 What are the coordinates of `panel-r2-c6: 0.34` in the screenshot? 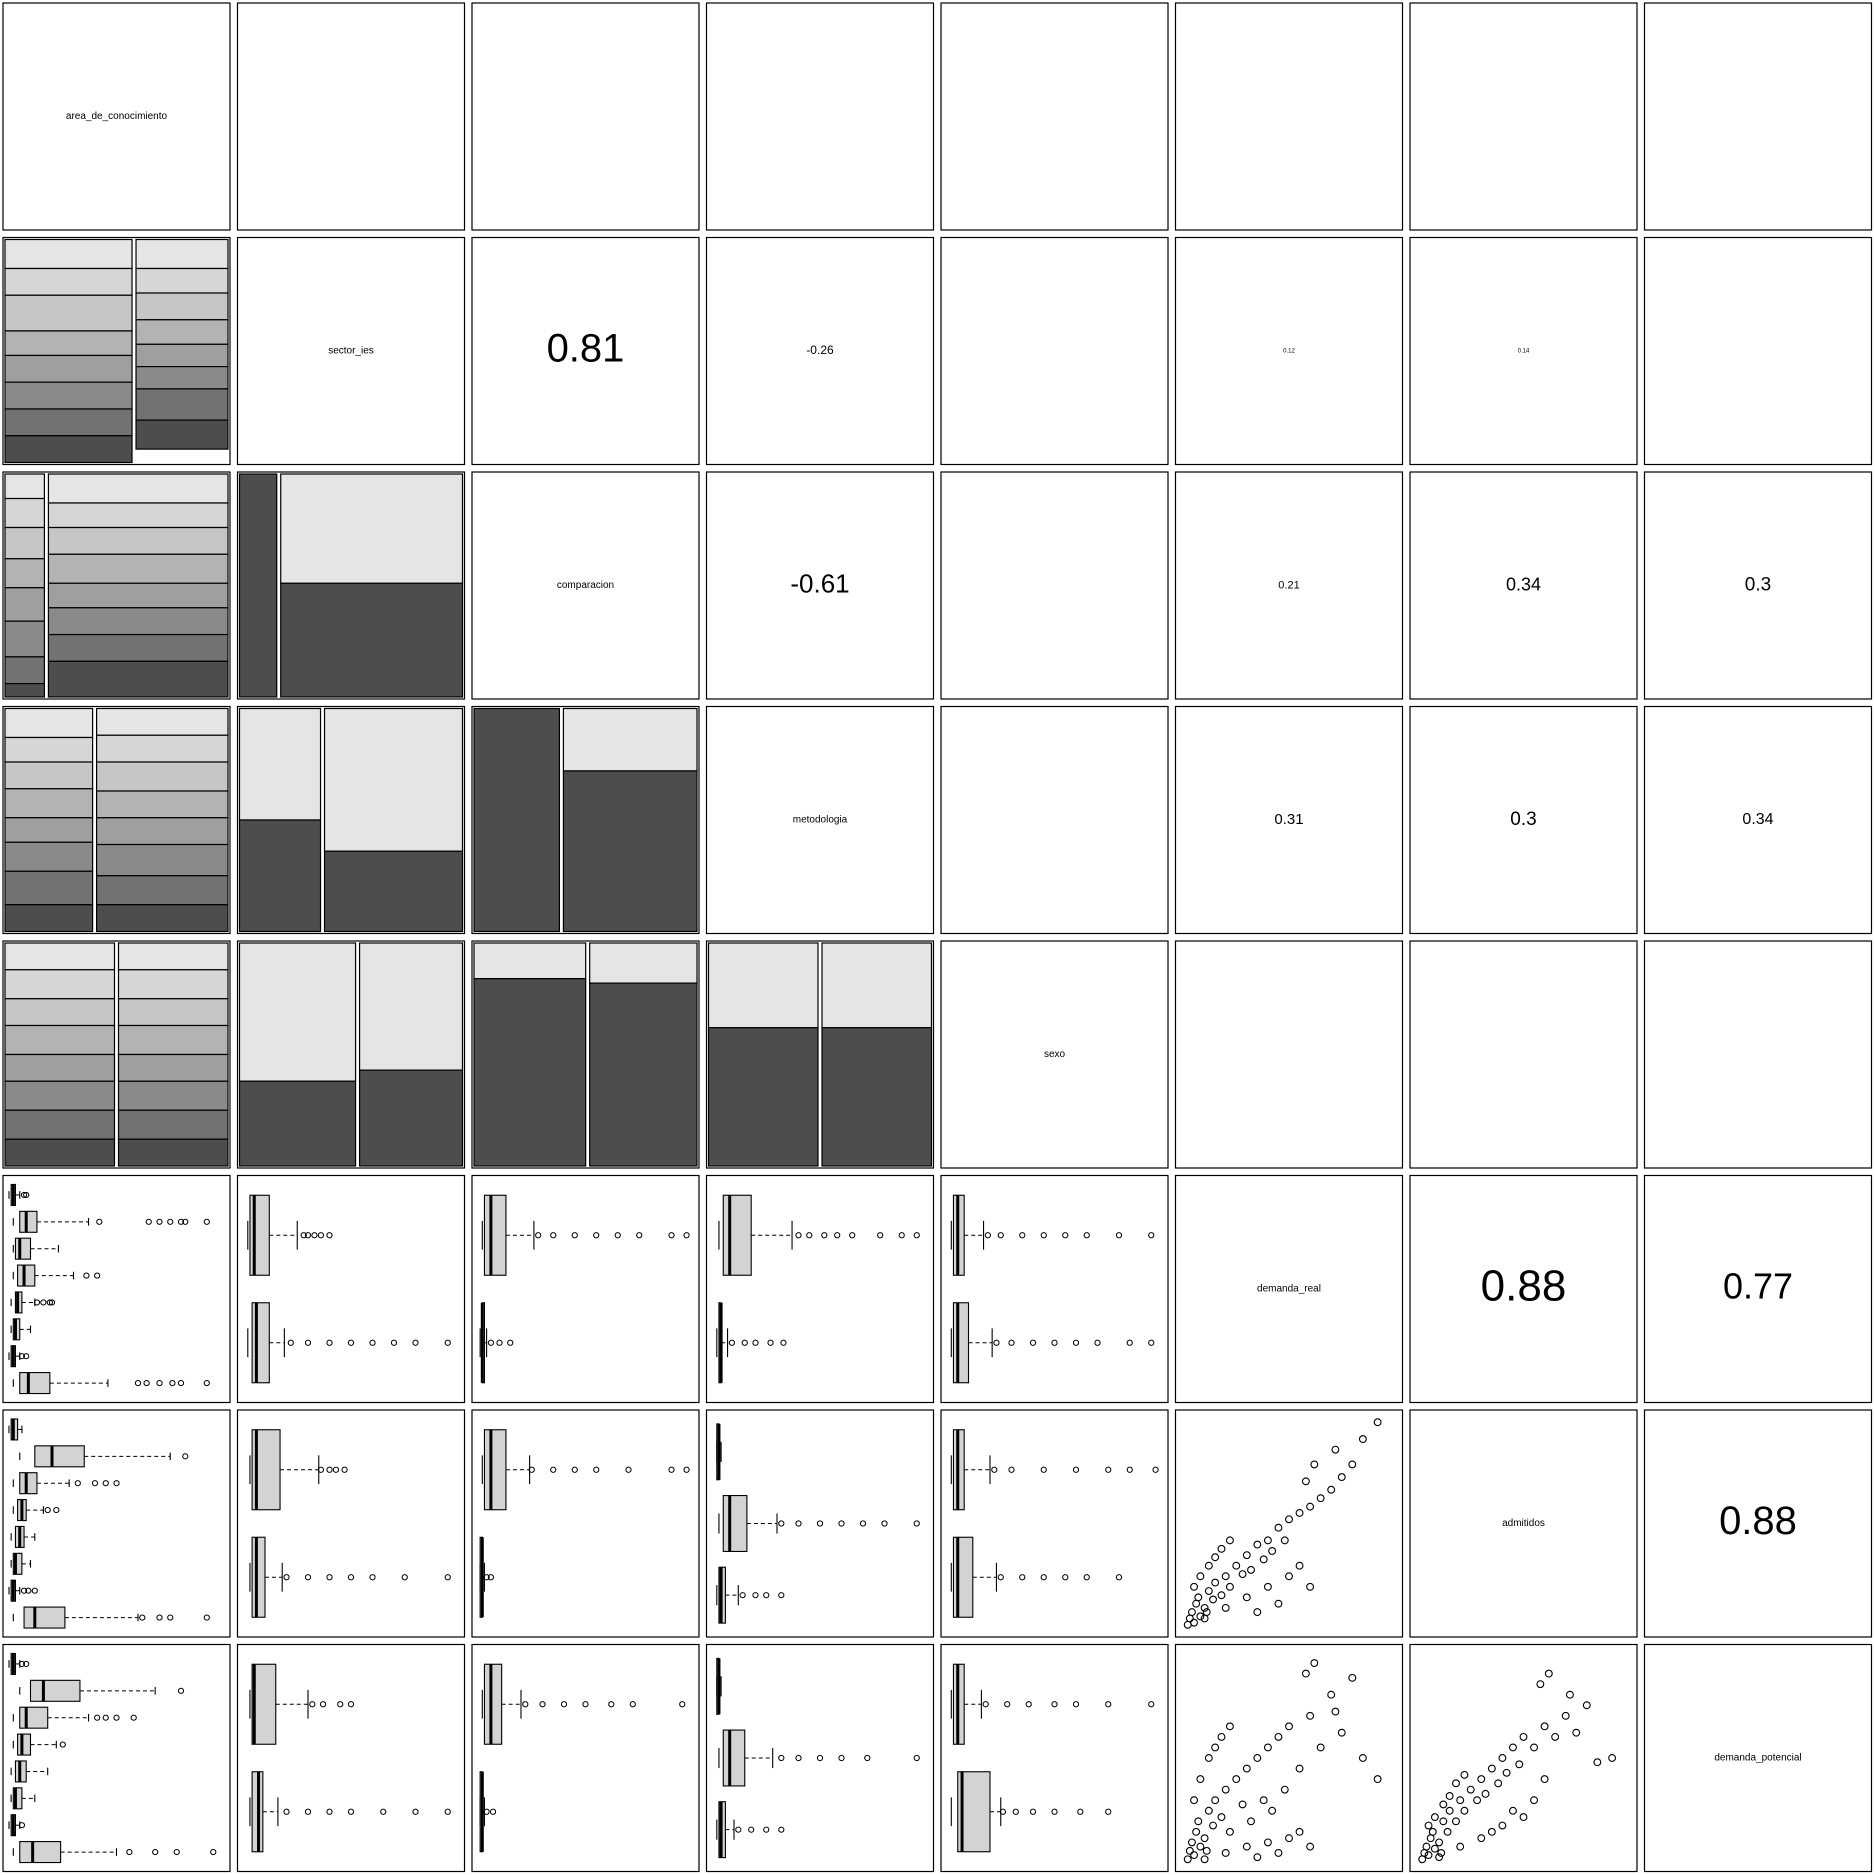 It's located at (1523, 585).